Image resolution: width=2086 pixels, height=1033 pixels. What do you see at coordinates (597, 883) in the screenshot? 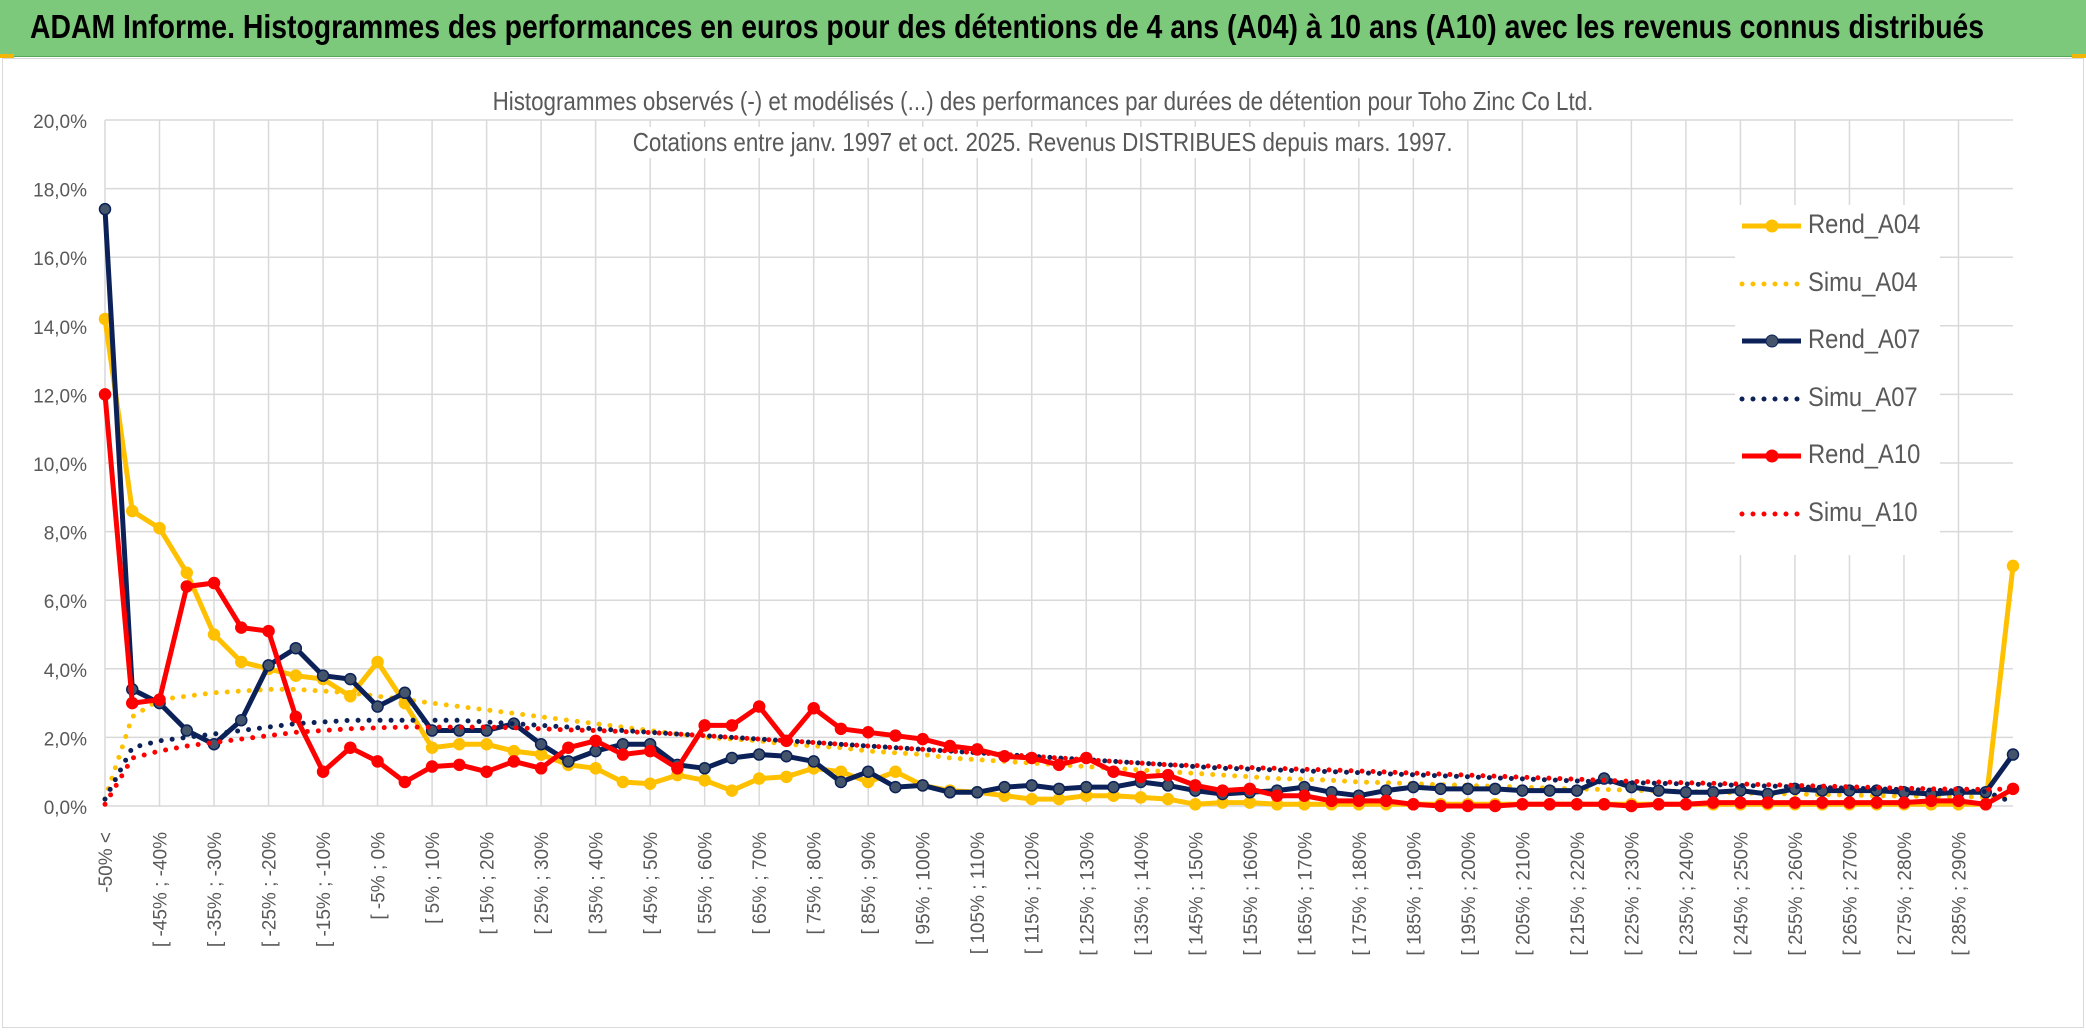
I see `x-tick-label: [ 35% ; 40%` at bounding box center [597, 883].